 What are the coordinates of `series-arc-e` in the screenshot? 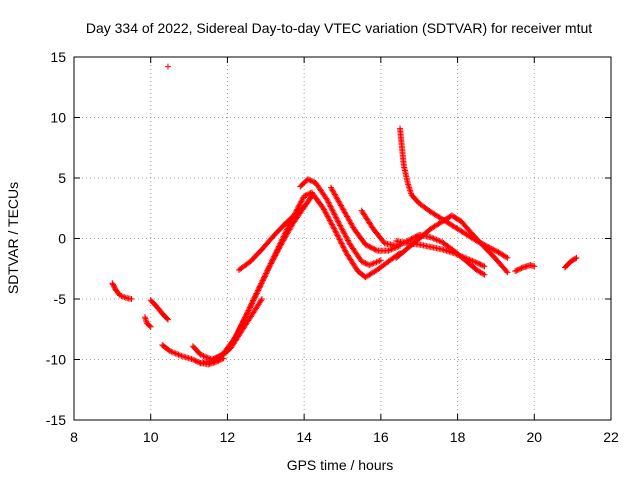 It's located at (193, 354).